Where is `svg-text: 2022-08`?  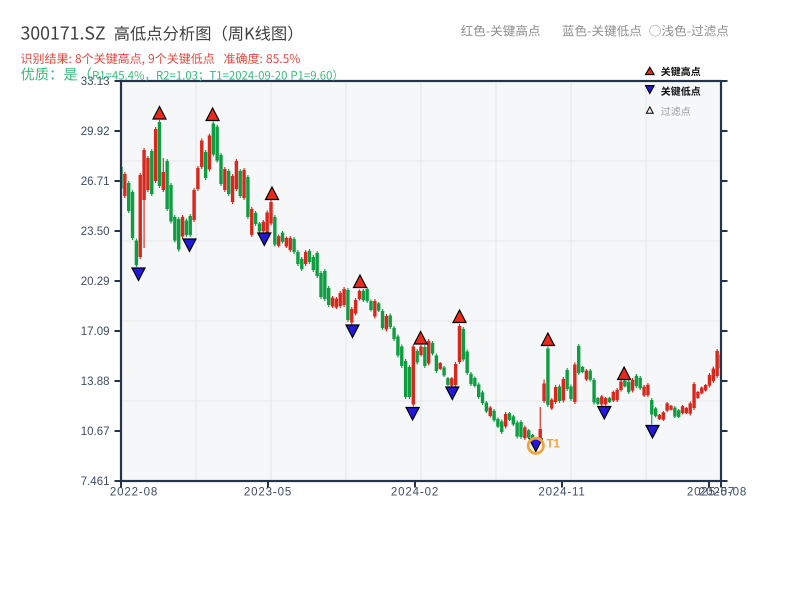
svg-text: 2022-08 is located at coordinates (134, 493).